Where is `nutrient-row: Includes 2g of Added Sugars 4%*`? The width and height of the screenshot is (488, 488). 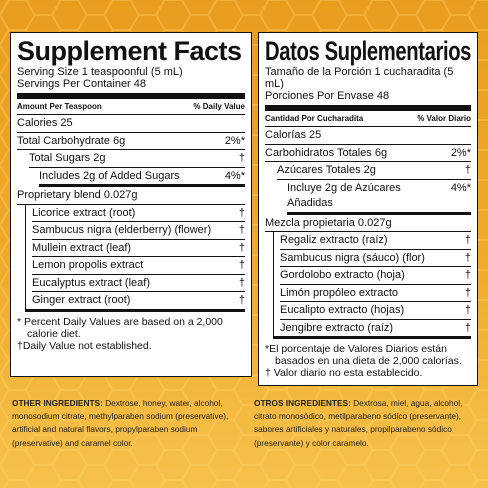
nutrient-row: Includes 2g of Added Sugars 4%* is located at coordinates (142, 177).